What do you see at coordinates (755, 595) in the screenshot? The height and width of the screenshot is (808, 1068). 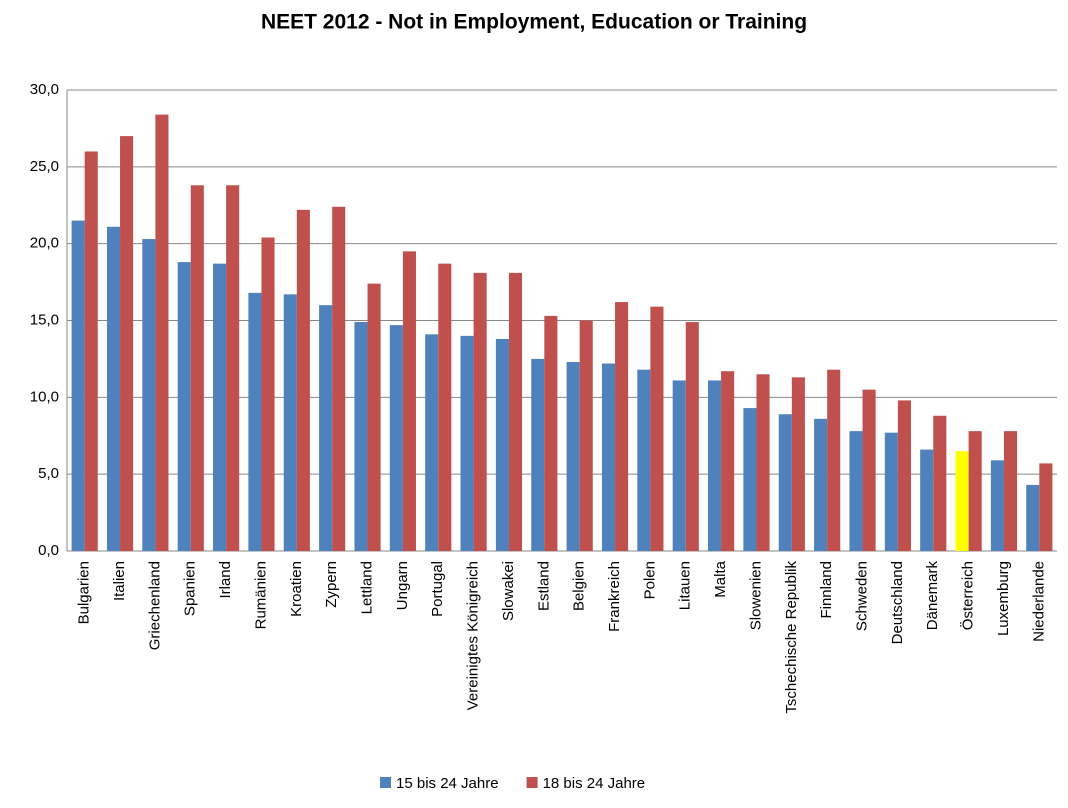 I see `x-tick-label: Slowenien` at bounding box center [755, 595].